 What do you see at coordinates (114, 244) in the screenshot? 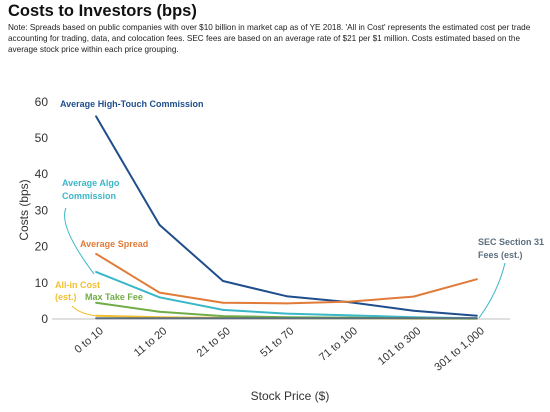
I see `series-label: Average Spread` at bounding box center [114, 244].